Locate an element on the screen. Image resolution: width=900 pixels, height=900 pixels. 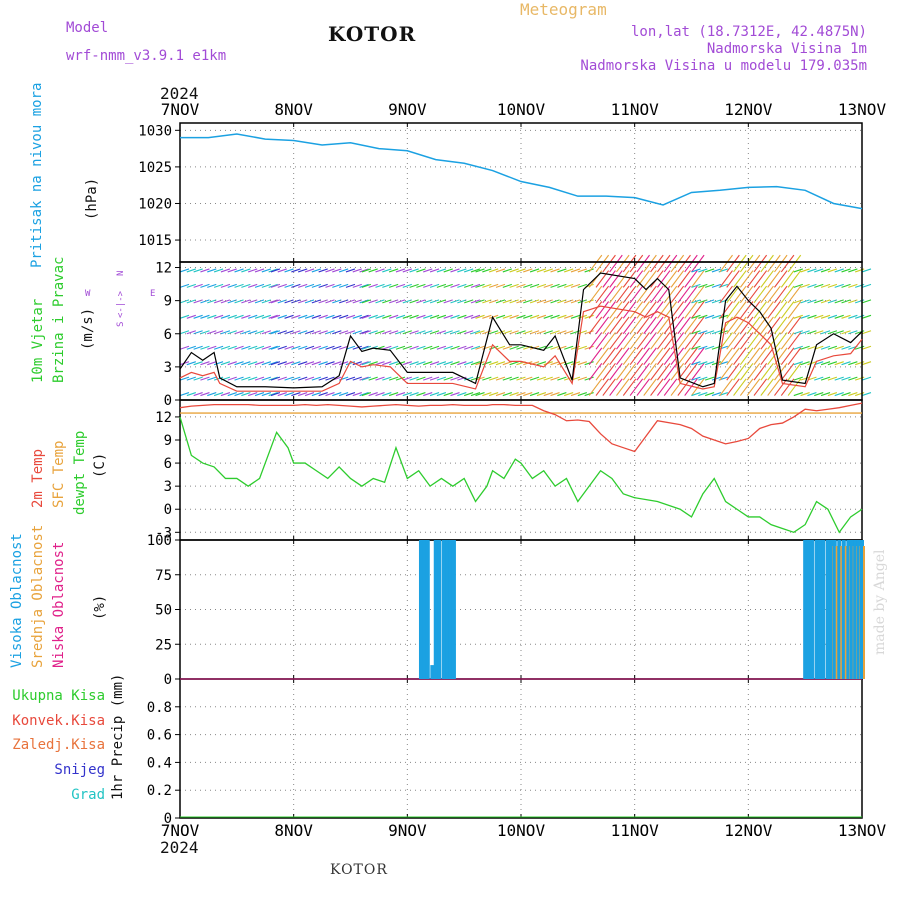
y-tick-label: 9 is located at coordinates (168, 302).